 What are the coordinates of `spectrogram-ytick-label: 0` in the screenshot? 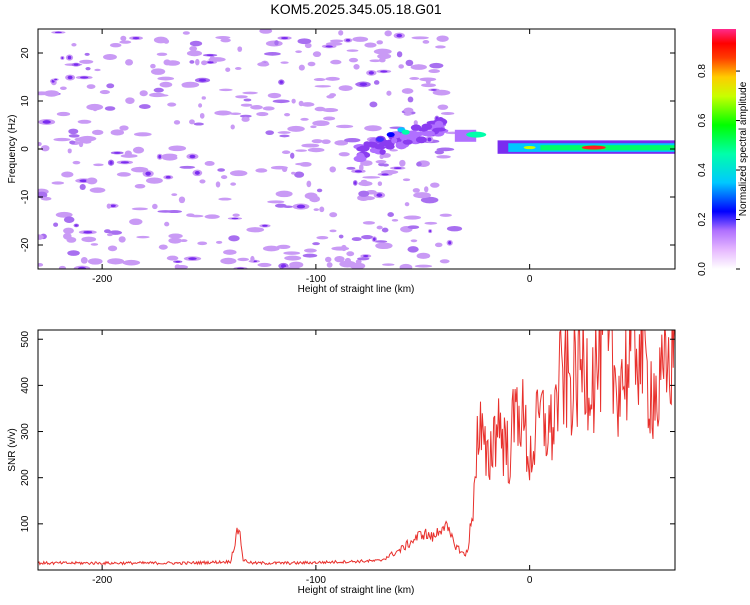 It's located at (25, 149).